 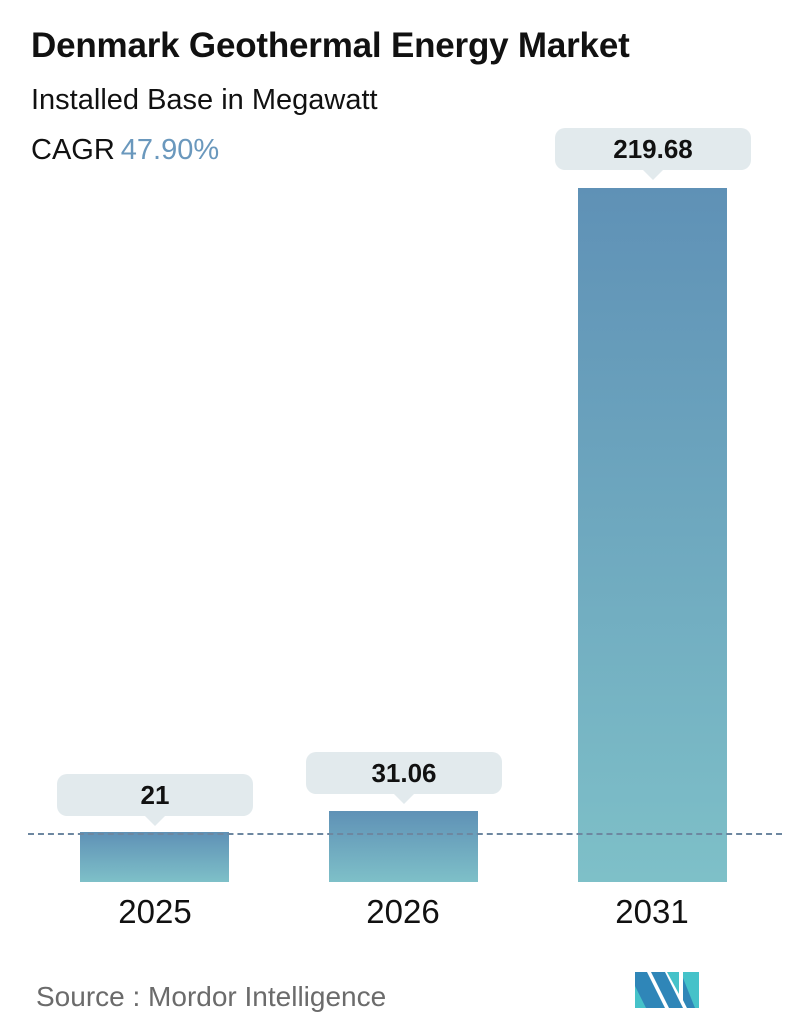 I want to click on value-label-2031: 219.68, so click(x=653, y=154).